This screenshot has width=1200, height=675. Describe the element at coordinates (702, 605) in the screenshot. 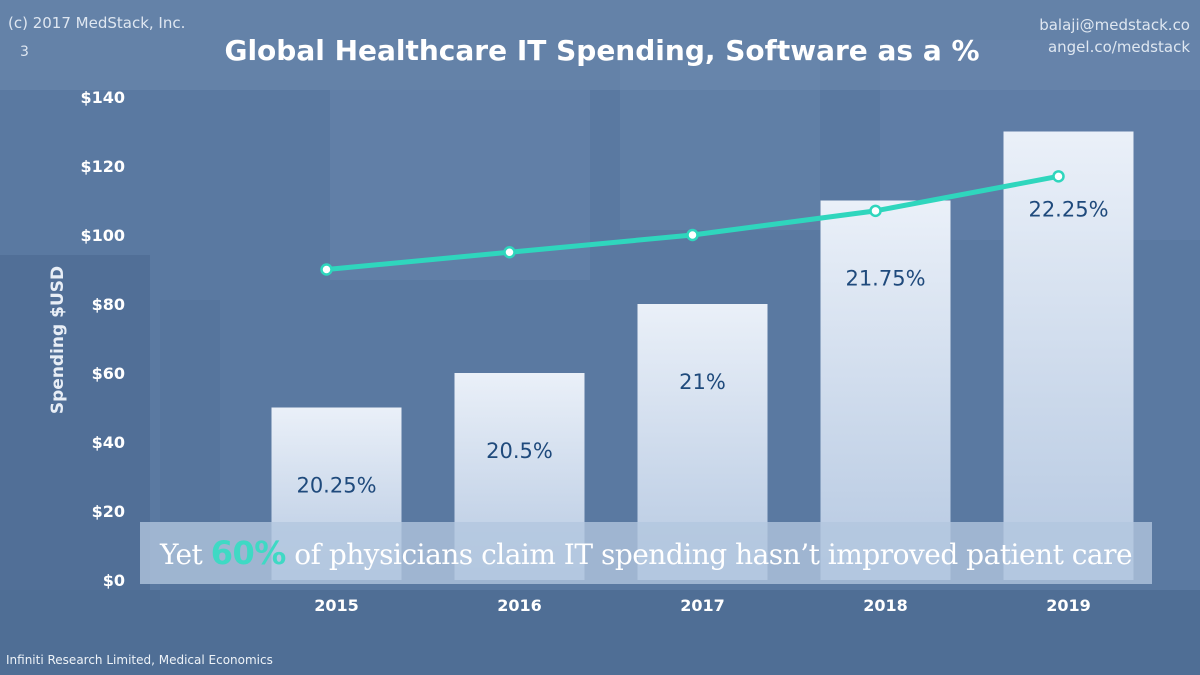

I see `x-tick-label: 2017` at that location.